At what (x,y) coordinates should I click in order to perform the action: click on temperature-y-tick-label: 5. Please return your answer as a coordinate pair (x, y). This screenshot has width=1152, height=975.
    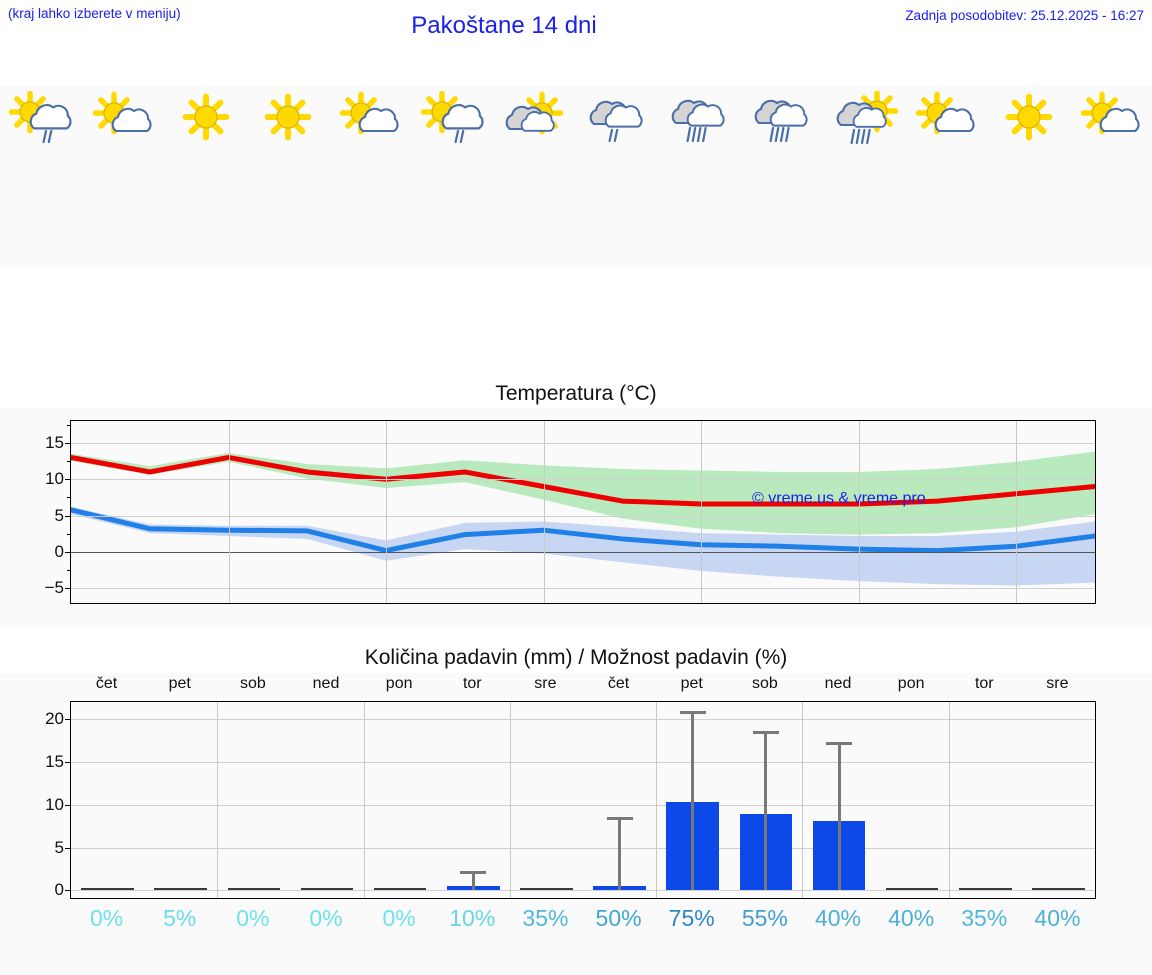
    Looking at the image, I should click on (59, 515).